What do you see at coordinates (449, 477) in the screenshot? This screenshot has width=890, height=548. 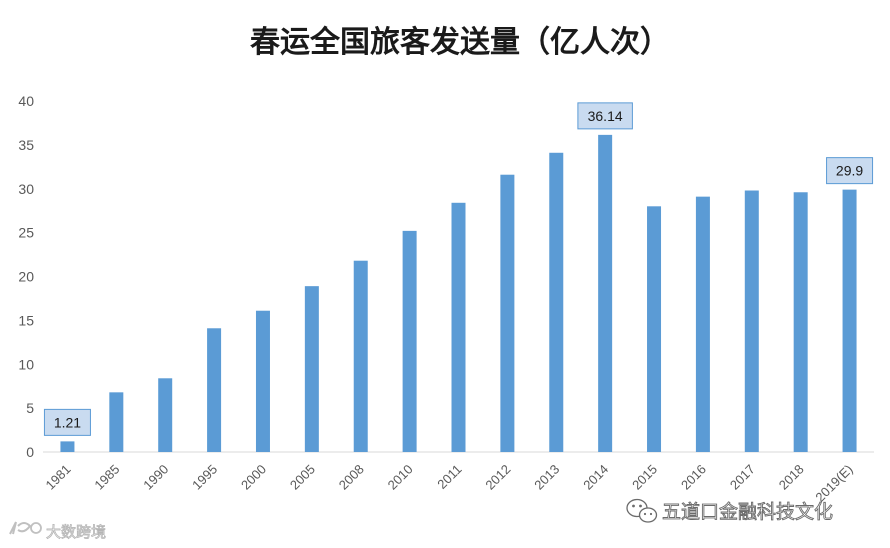 I see `x-tick-label: 2011` at bounding box center [449, 477].